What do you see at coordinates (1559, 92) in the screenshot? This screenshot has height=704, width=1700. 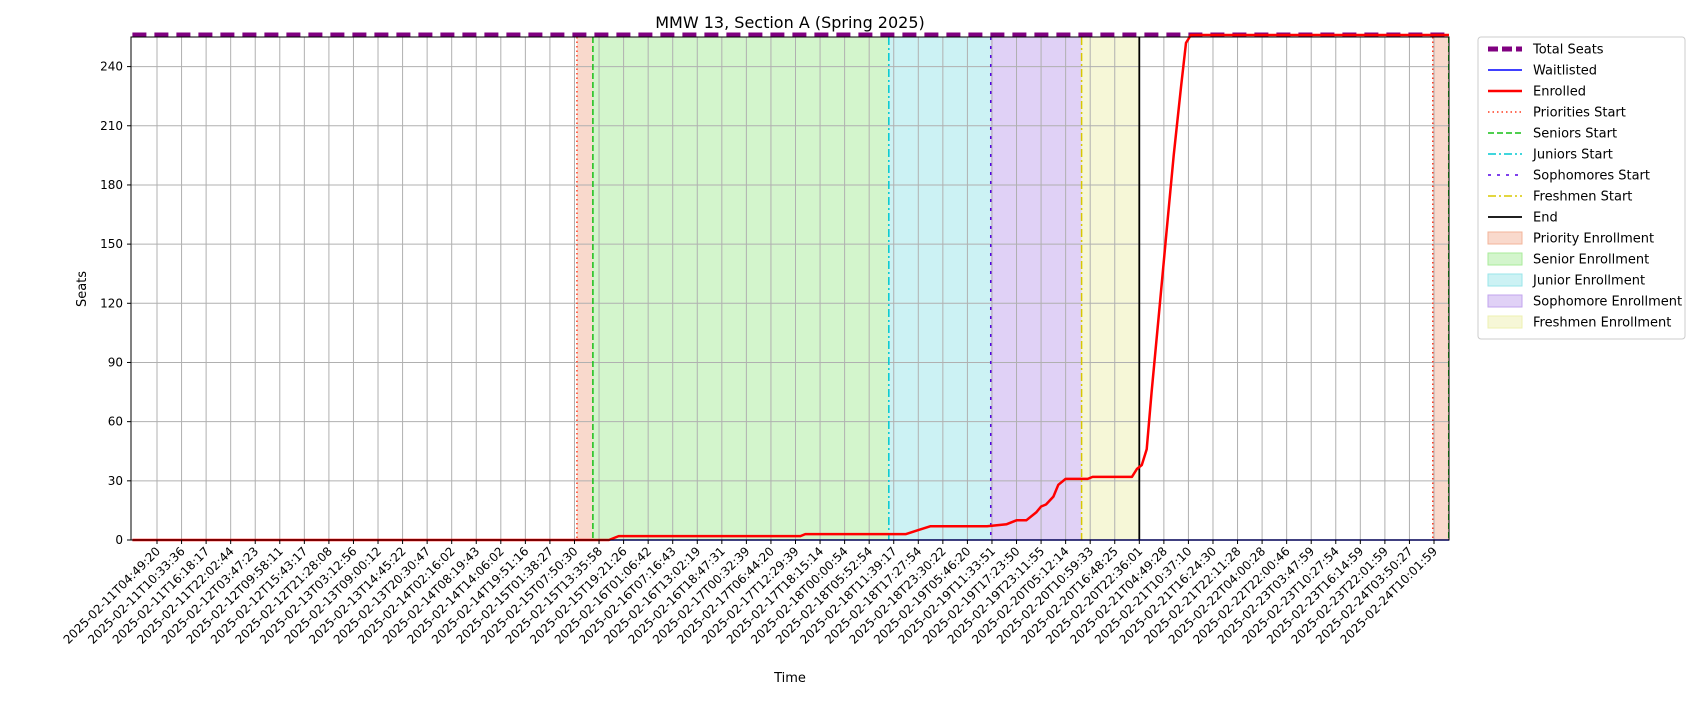 I see `legend-label: Enrolled` at bounding box center [1559, 92].